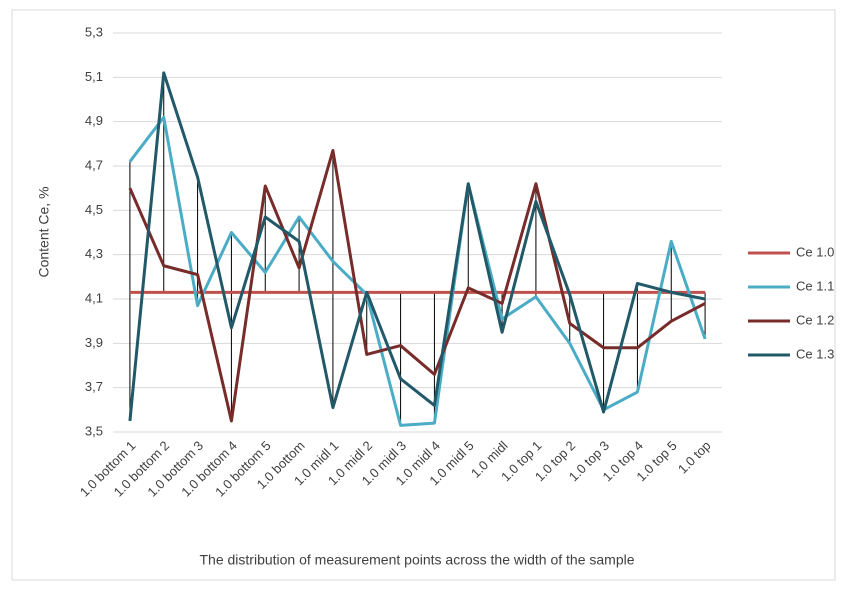  Describe the element at coordinates (94, 297) in the screenshot. I see `y-tick-label: 4,1` at that location.